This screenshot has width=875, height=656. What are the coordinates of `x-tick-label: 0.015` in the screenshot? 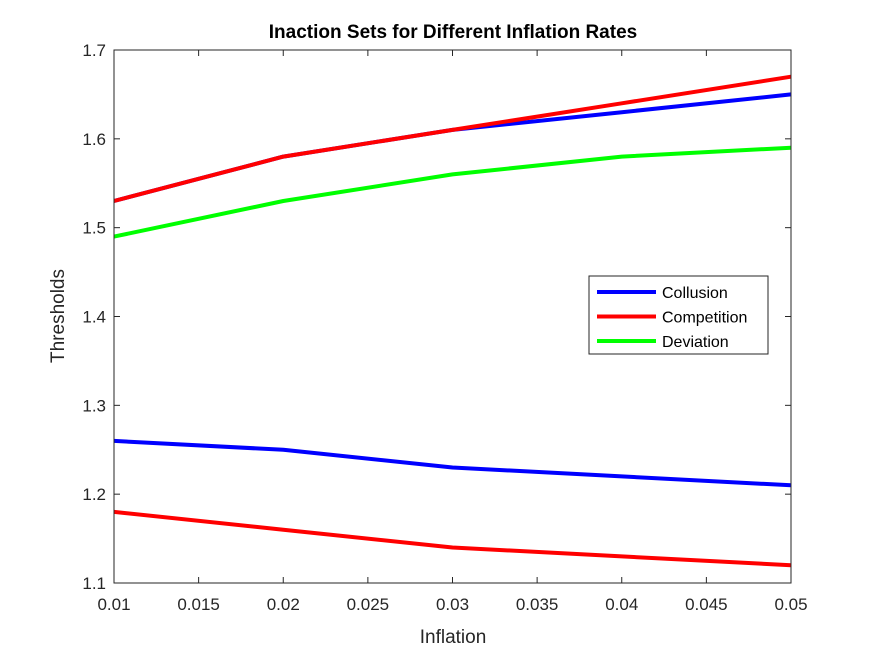 It's located at (198, 604).